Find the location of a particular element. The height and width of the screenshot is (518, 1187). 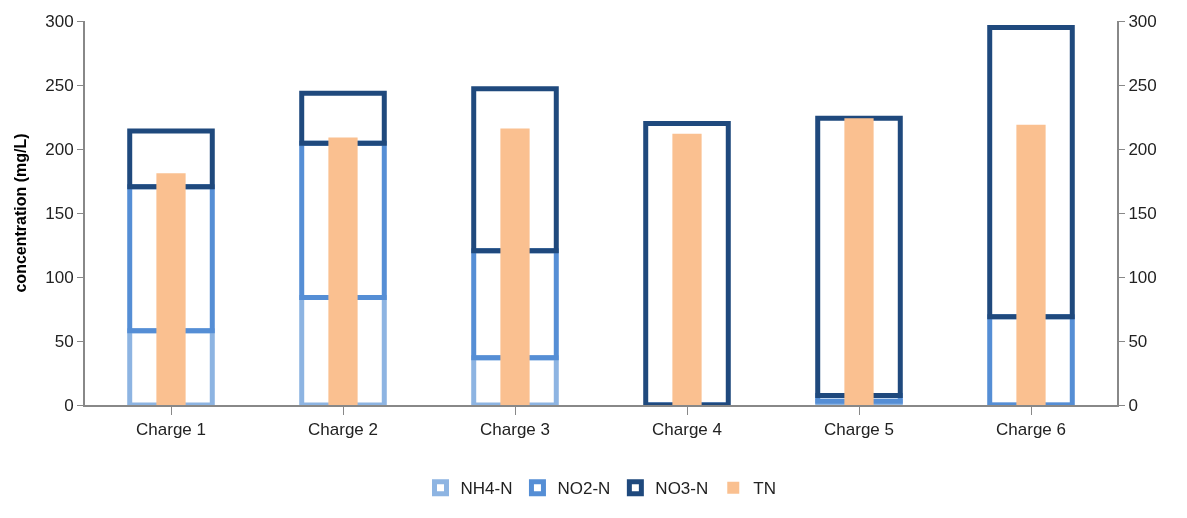

y2-tick-label: 250 is located at coordinates (1142, 85).